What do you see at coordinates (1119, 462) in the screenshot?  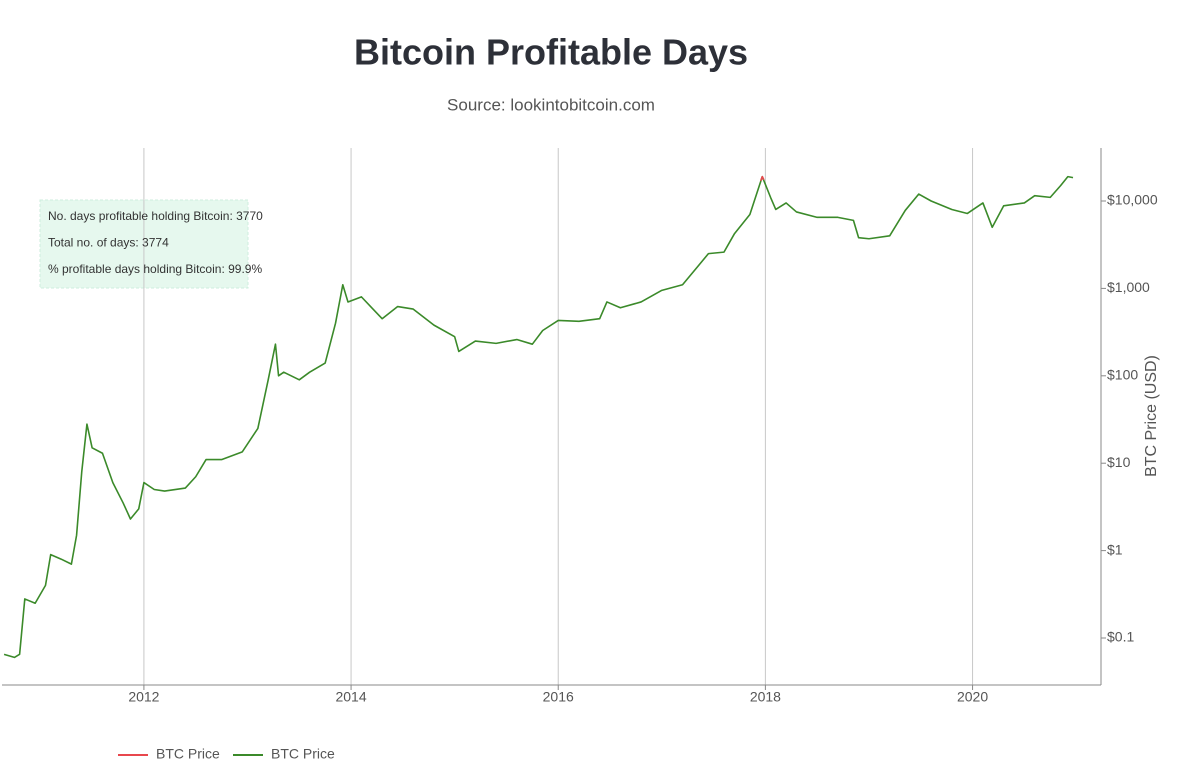 I see `y-tick-label: $10` at bounding box center [1119, 462].